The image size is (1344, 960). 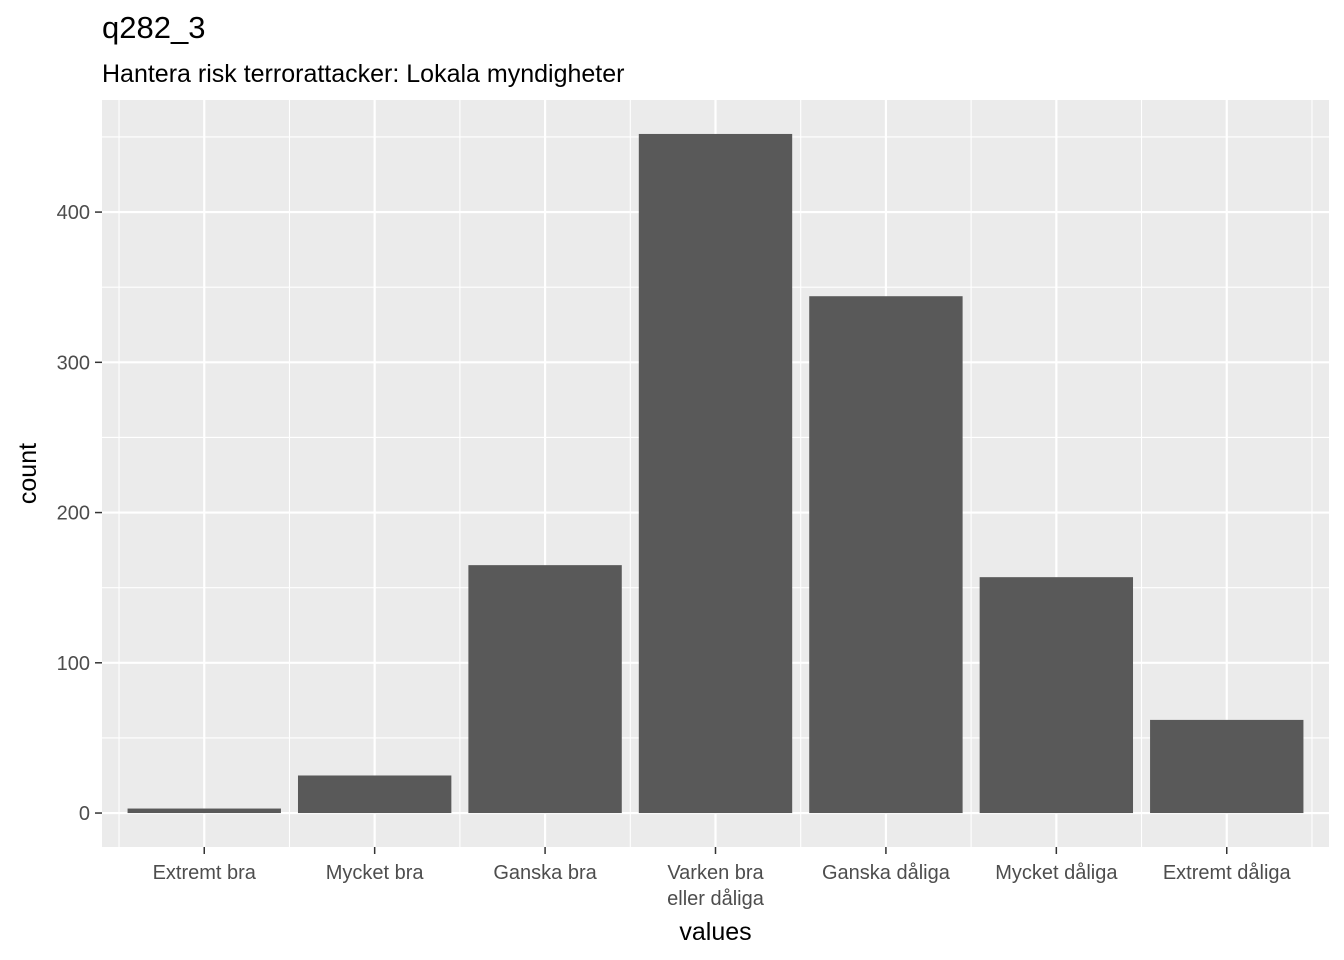 I want to click on x-tick-label: Extremt bra, so click(x=205, y=873).